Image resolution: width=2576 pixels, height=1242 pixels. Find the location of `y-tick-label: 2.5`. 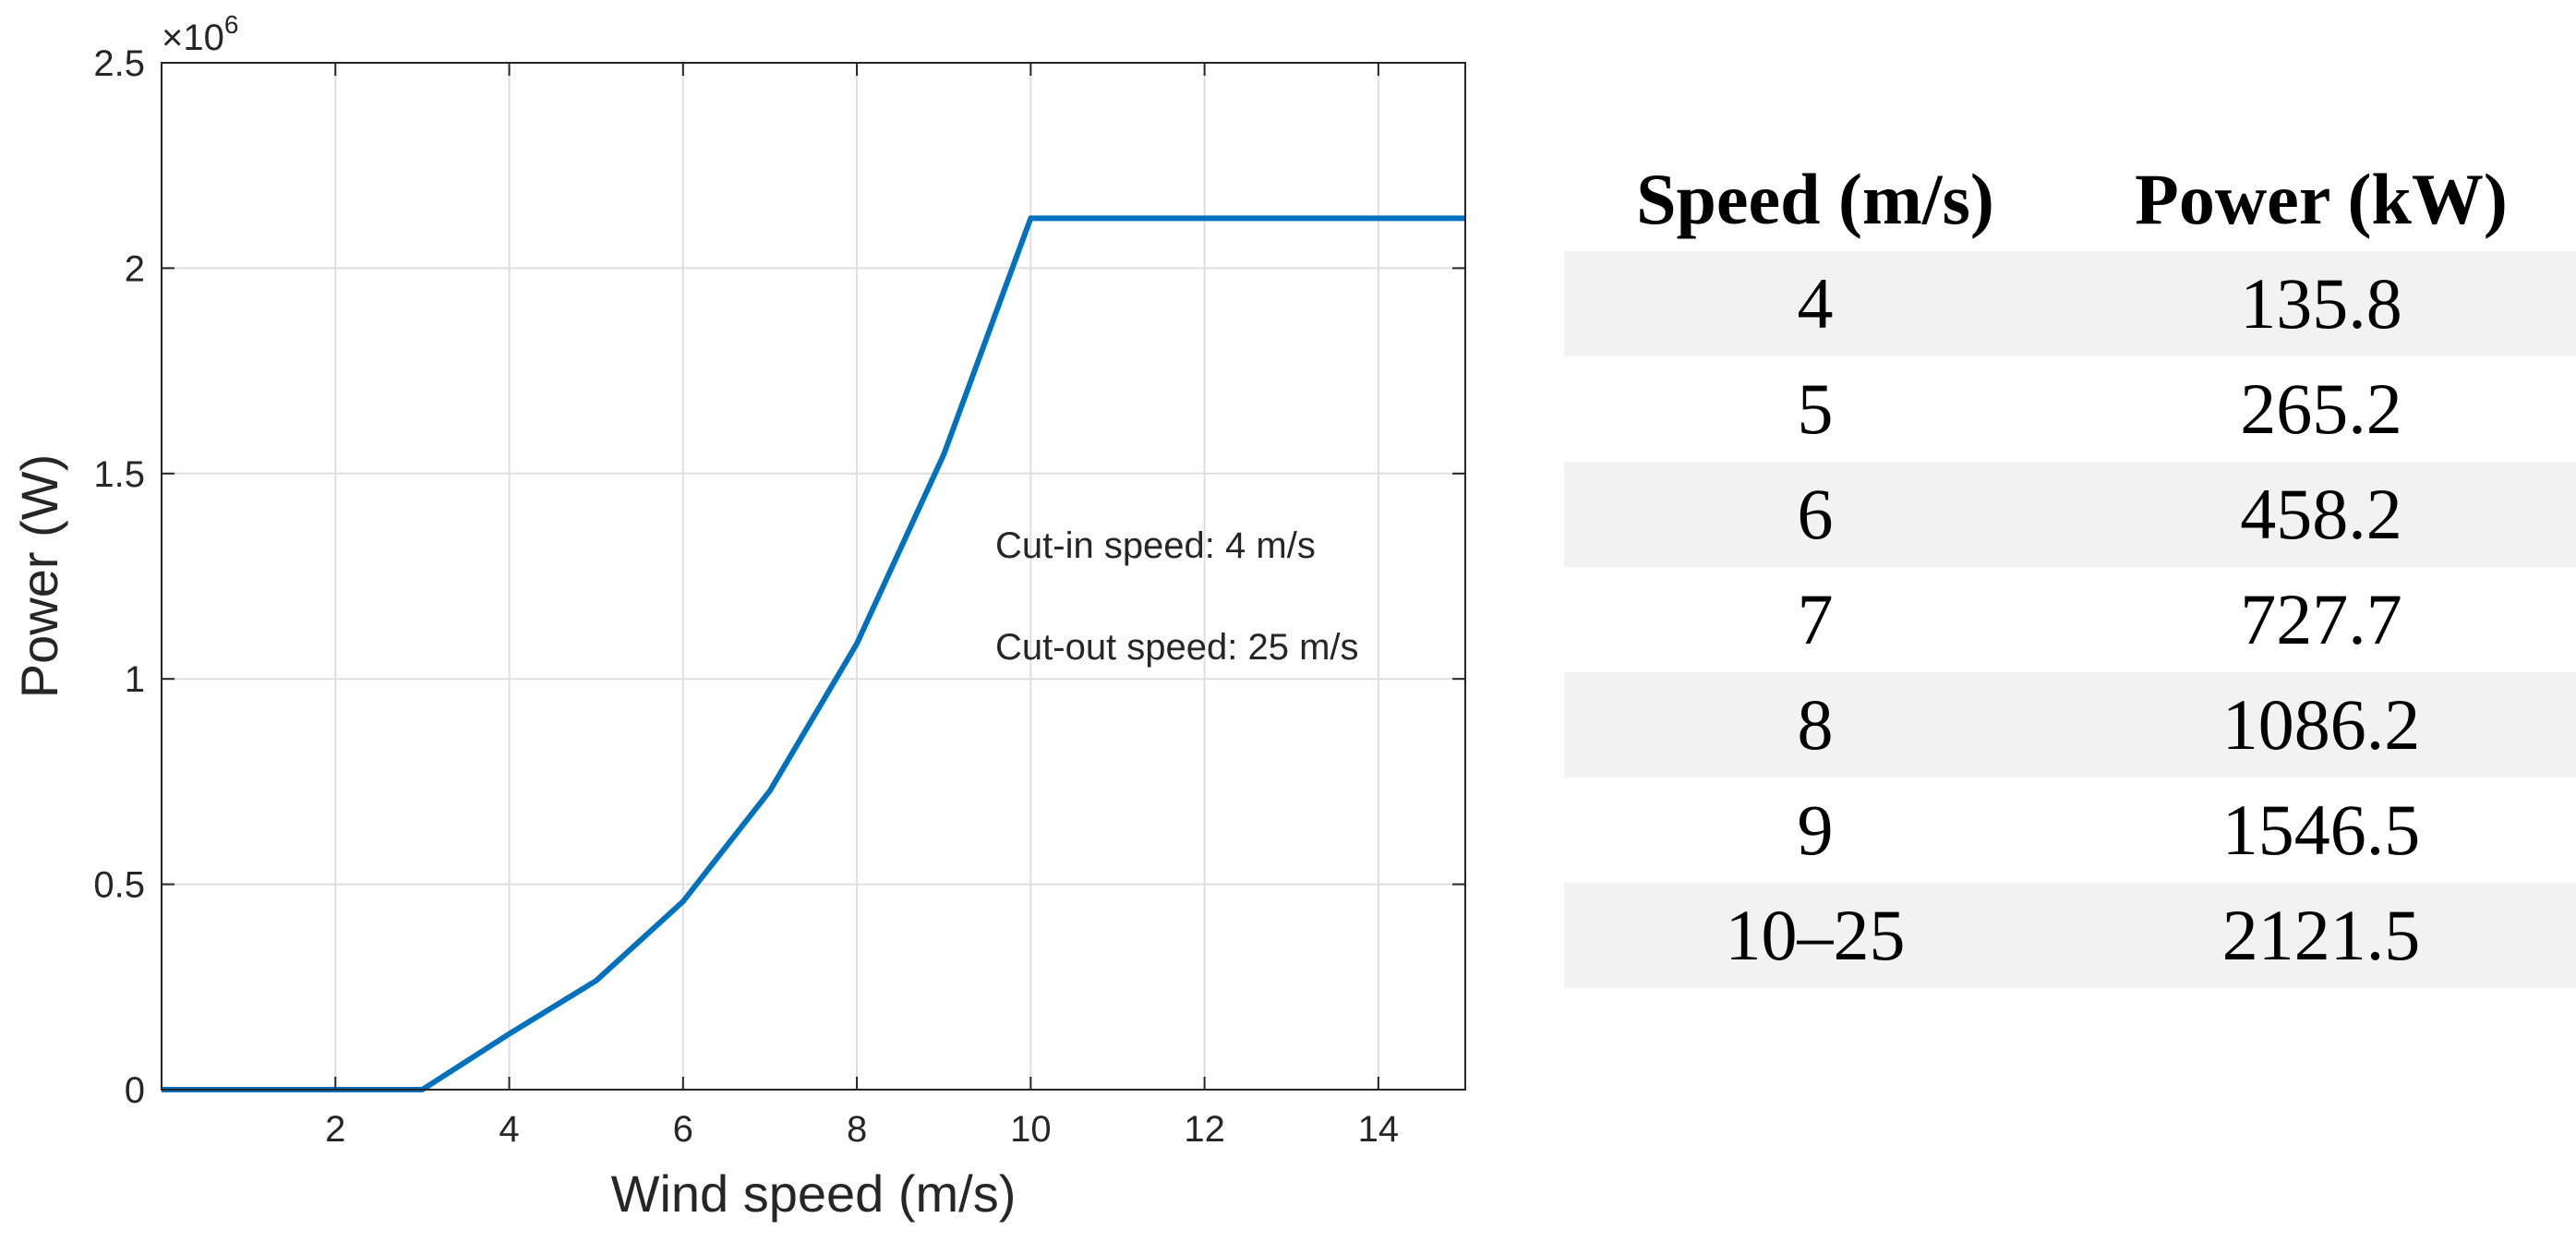

y-tick-label: 2.5 is located at coordinates (119, 63).